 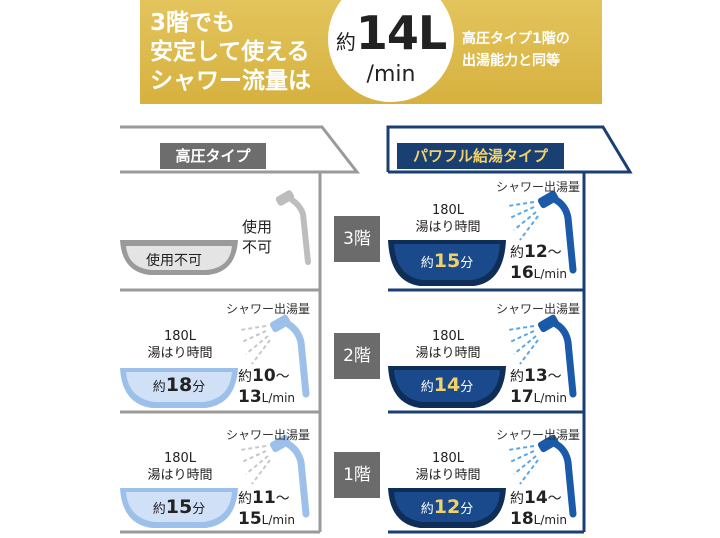 I want to click on shower-head-icon-left-1f, so click(x=274, y=476).